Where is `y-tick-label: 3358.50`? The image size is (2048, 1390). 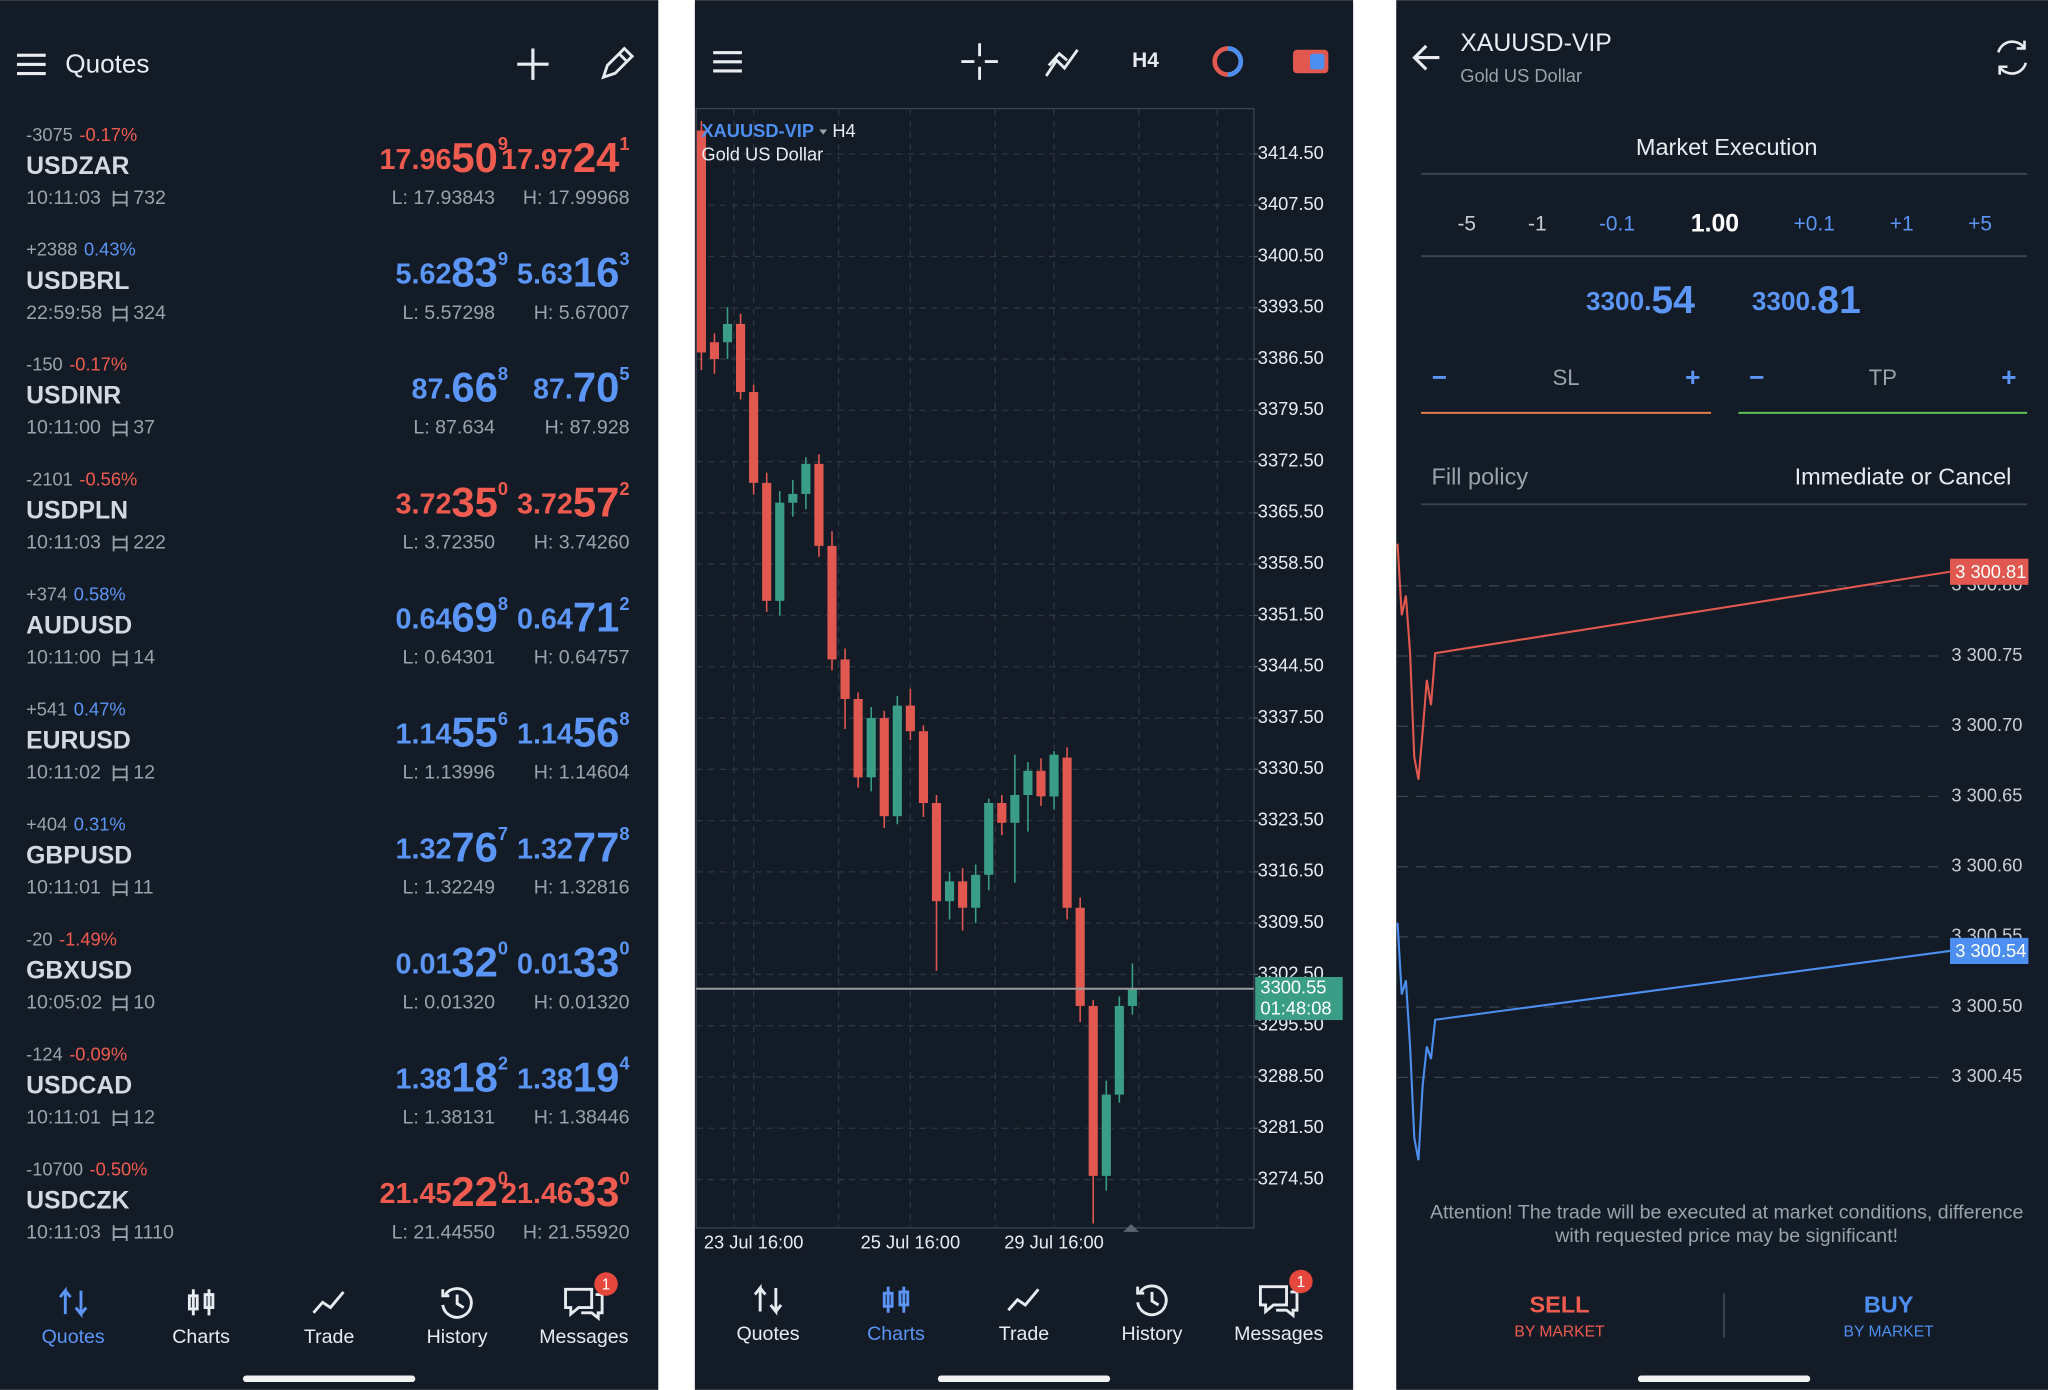
y-tick-label: 3358.50 is located at coordinates (1291, 562).